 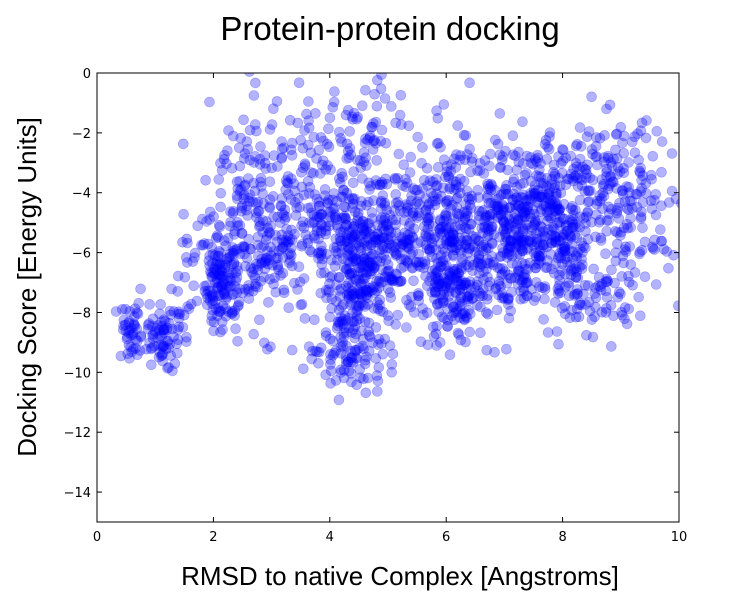 I want to click on y-tick-label: −14, so click(x=77, y=493).